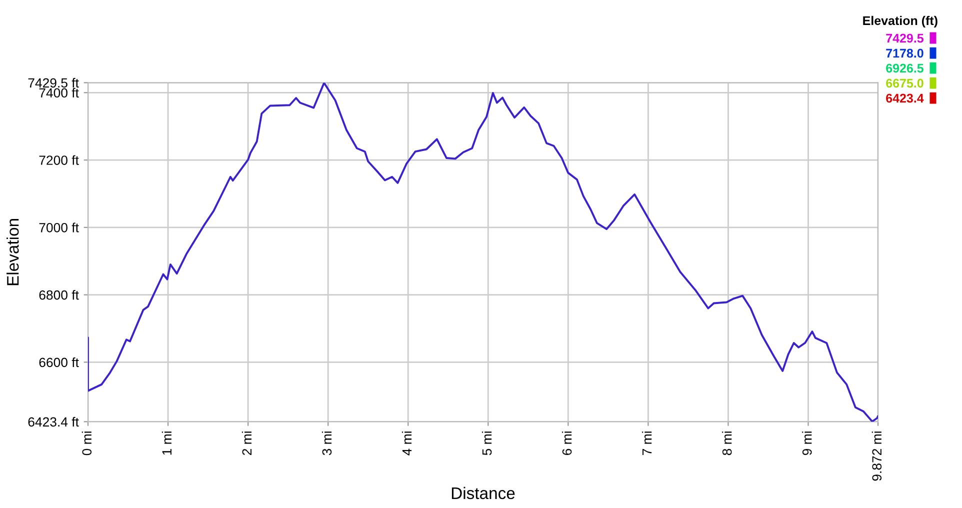 The image size is (962, 508). I want to click on y-tick-label: 6600 ft, so click(59, 362).